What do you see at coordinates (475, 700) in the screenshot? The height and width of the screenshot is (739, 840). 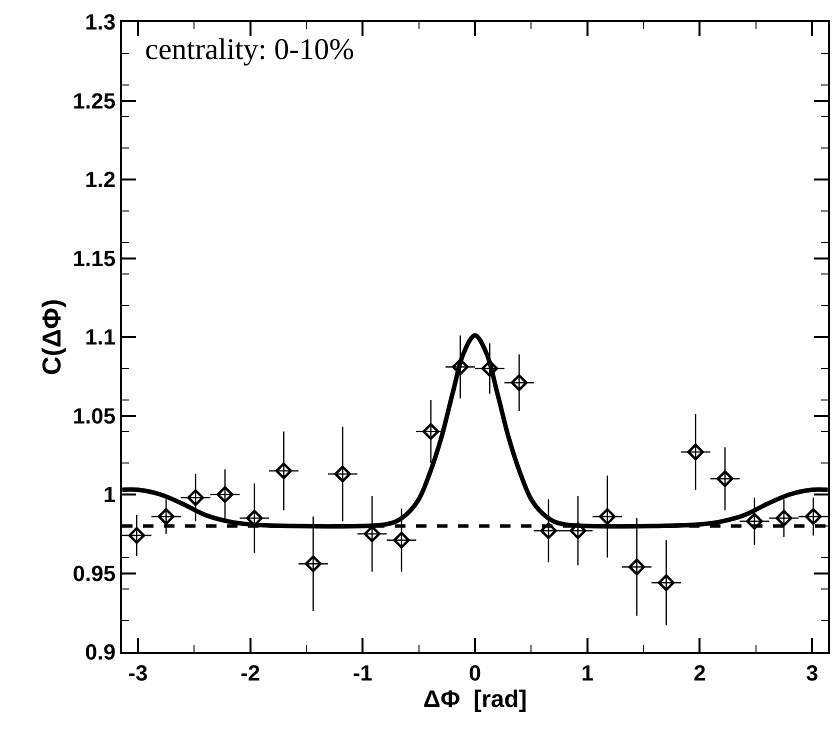 I see `x-axis-title: ΔΦ [rad]` at bounding box center [475, 700].